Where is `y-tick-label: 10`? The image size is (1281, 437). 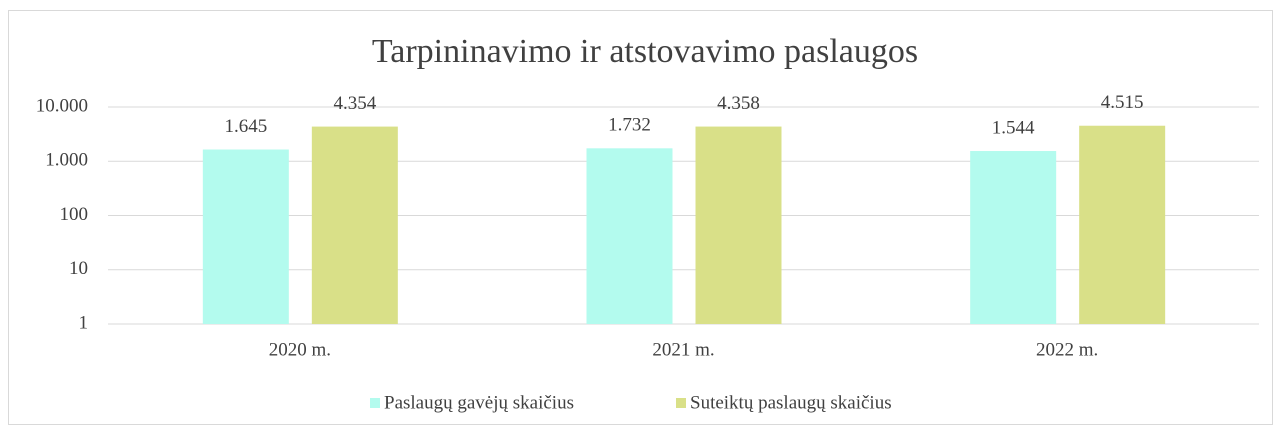 y-tick-label: 10 is located at coordinates (78, 268).